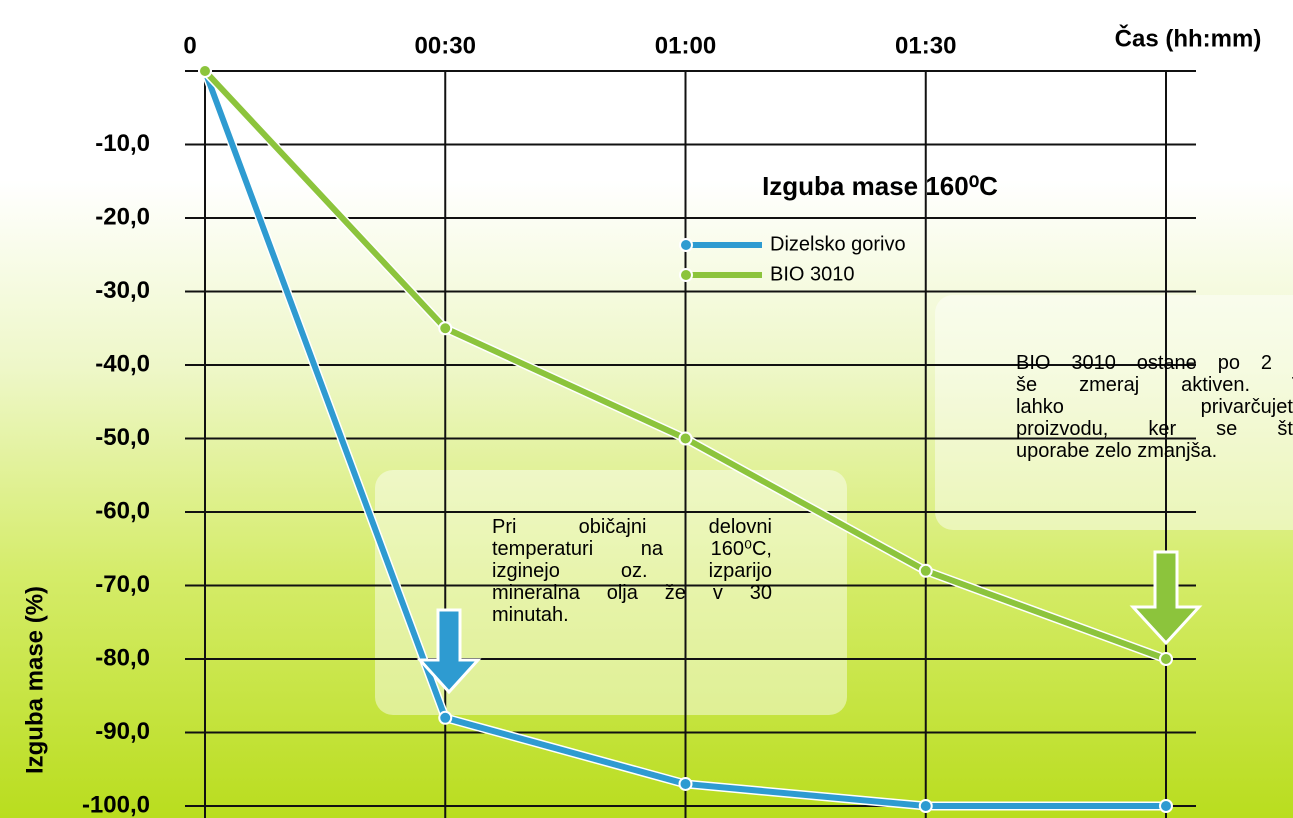 This screenshot has width=1293, height=818. Describe the element at coordinates (189, 45) in the screenshot. I see `x-tick-label: 0` at that location.